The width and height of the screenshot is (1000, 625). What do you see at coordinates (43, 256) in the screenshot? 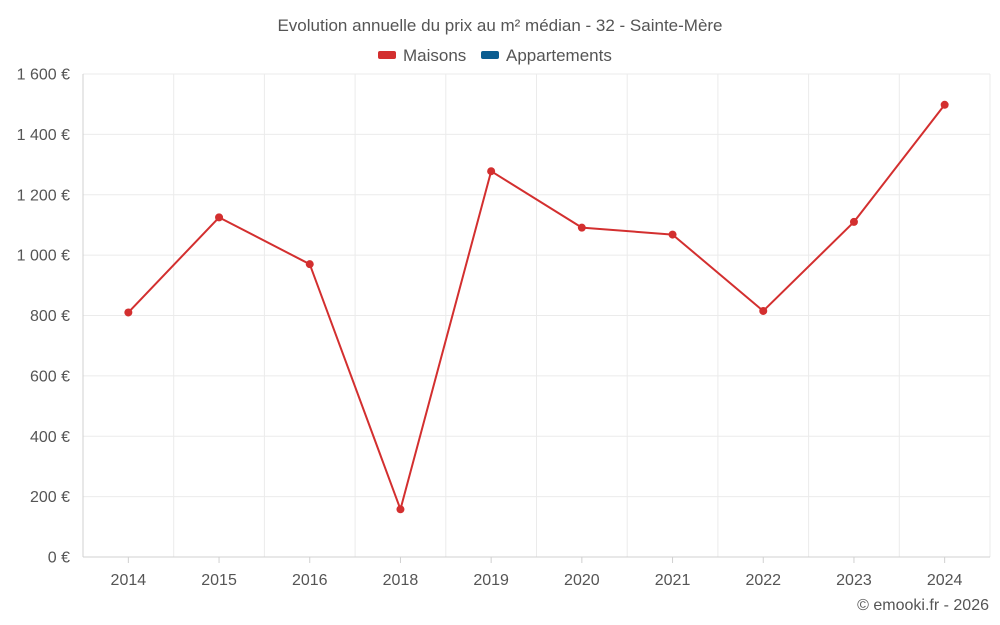
I see `y-tick-label: 1 000 €` at bounding box center [43, 256].